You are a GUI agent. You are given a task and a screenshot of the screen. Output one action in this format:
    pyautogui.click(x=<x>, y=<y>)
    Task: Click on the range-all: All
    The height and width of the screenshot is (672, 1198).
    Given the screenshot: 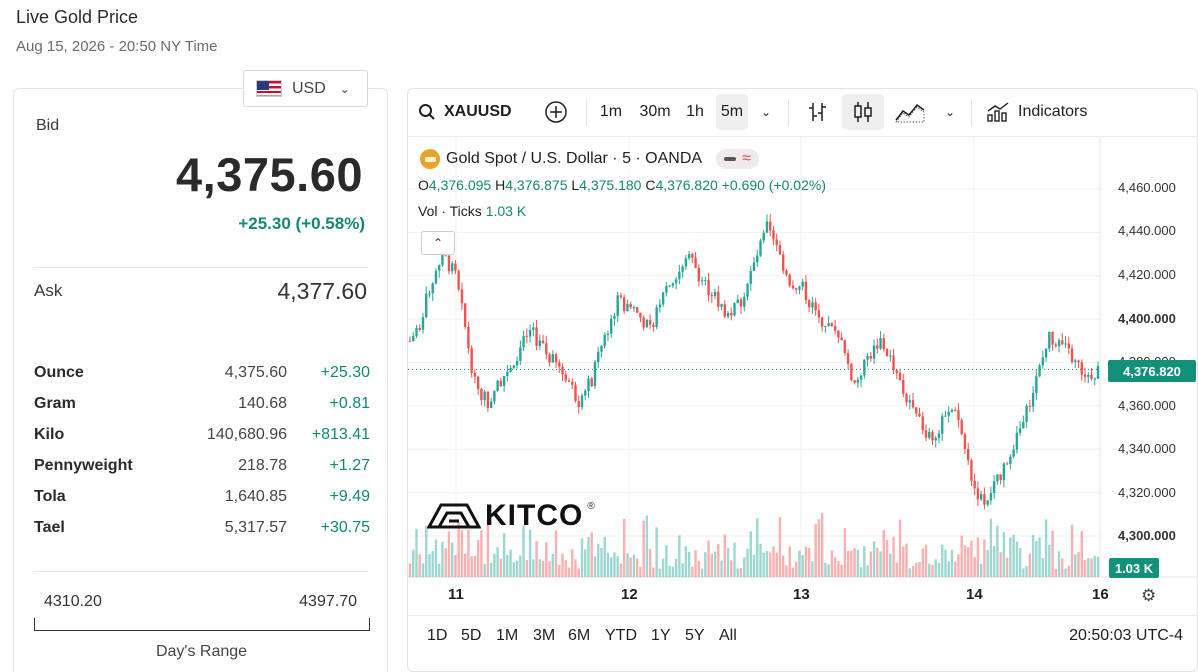 What is the action you would take?
    pyautogui.click(x=728, y=635)
    